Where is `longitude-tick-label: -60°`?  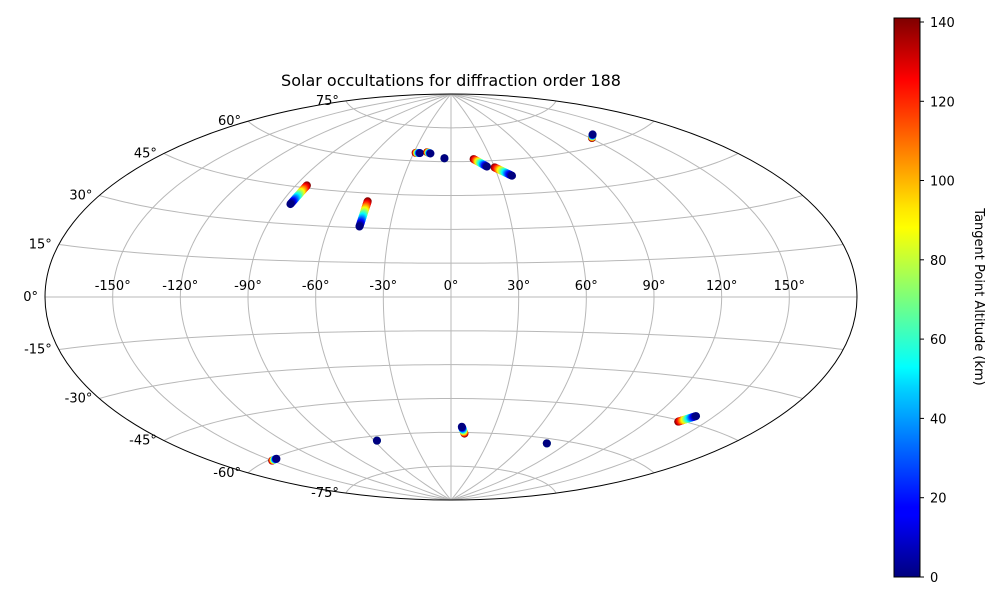
longitude-tick-label: -60° is located at coordinates (316, 286).